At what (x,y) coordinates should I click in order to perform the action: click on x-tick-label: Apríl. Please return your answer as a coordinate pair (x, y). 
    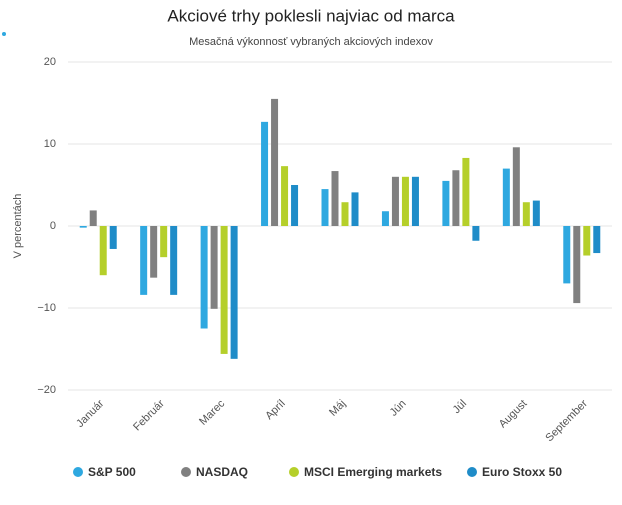
    Looking at the image, I should click on (275, 410).